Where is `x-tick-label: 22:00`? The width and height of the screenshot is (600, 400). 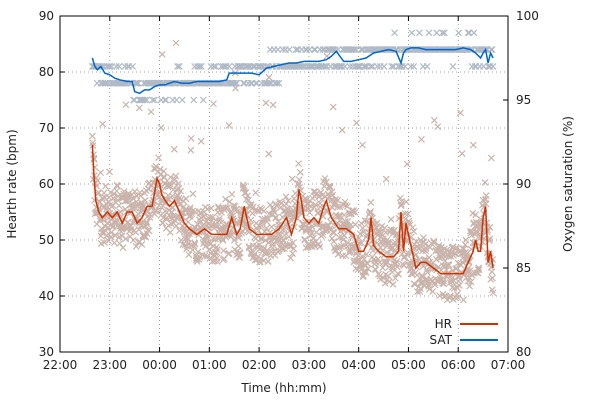 x-tick-label: 22:00 is located at coordinates (60, 365).